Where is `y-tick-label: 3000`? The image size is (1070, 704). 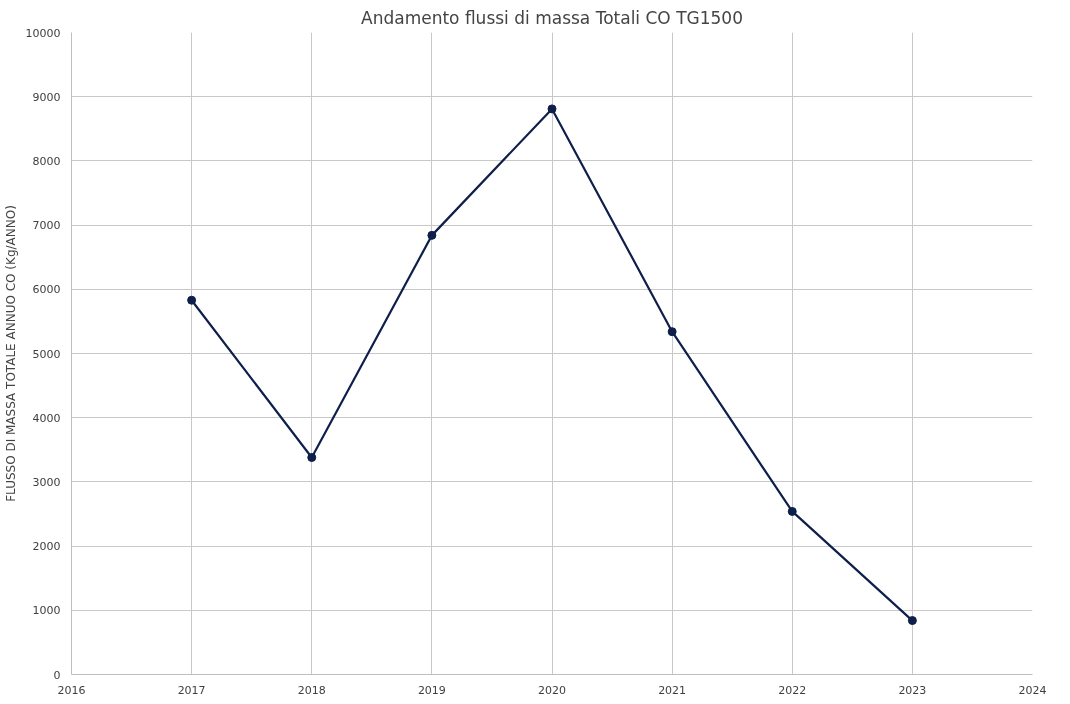 y-tick-label: 3000 is located at coordinates (46, 482).